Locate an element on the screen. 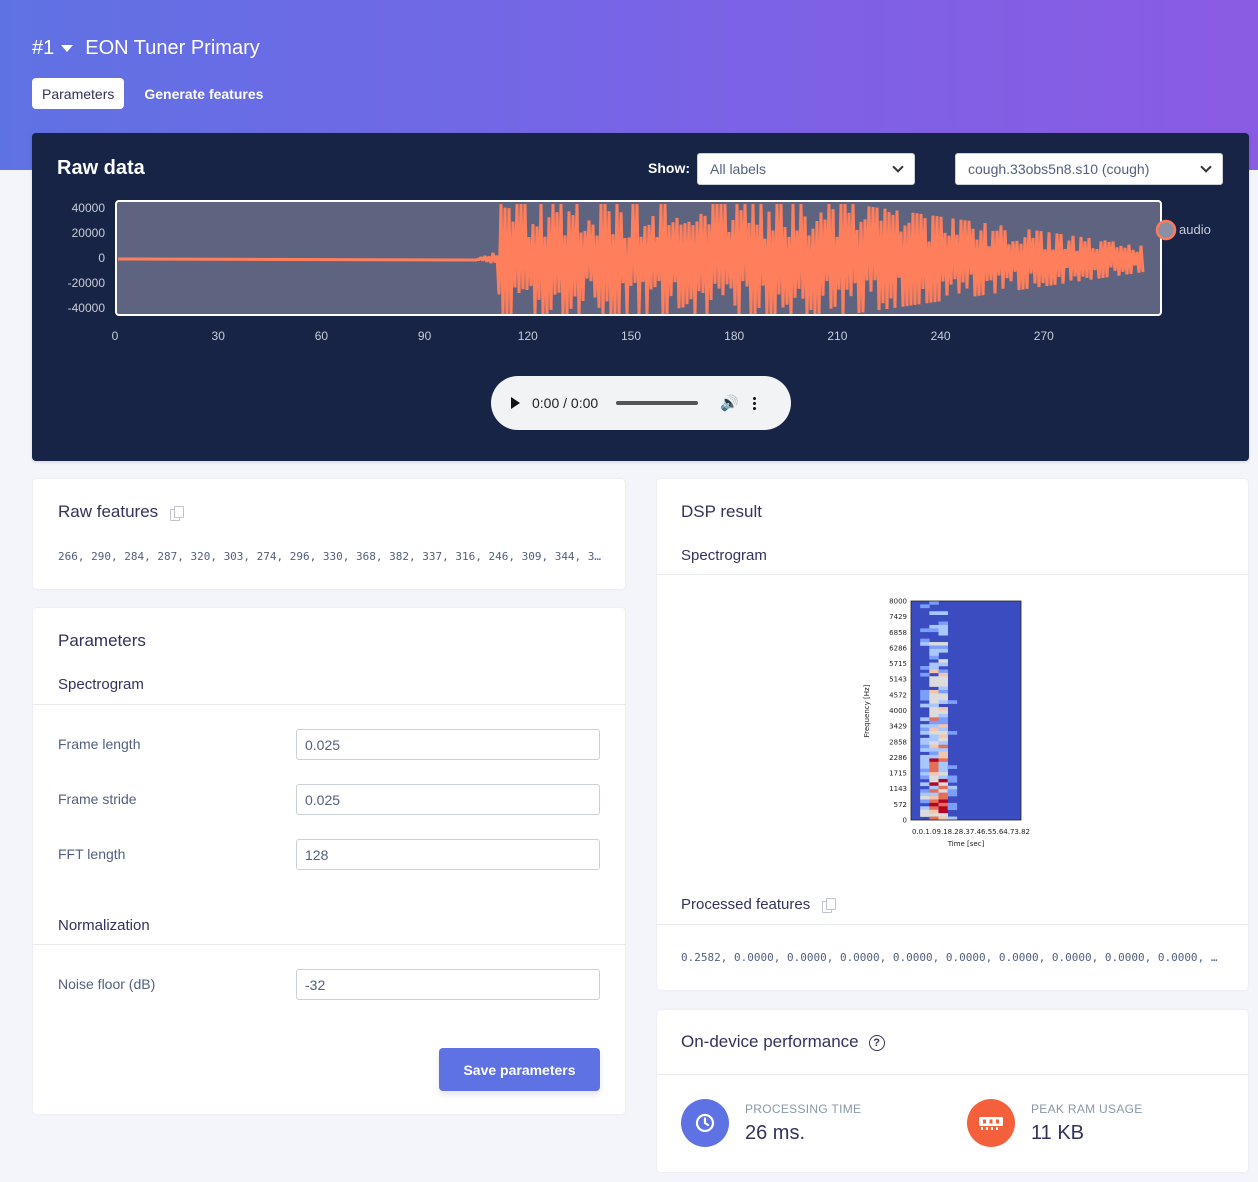  label-filter-select: All labels is located at coordinates (806, 169).